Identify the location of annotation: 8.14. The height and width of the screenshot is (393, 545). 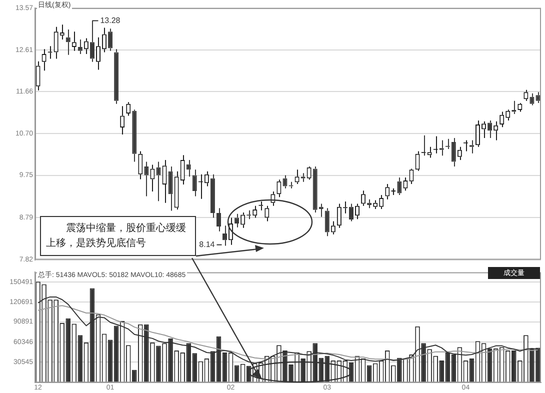
(207, 244).